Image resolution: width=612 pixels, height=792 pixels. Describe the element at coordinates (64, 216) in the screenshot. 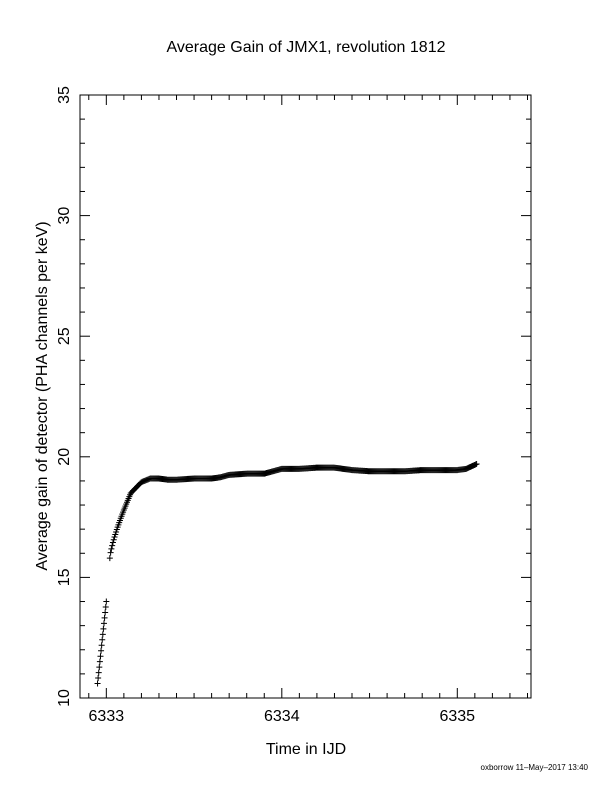

I see `y-tick-label: 30` at that location.